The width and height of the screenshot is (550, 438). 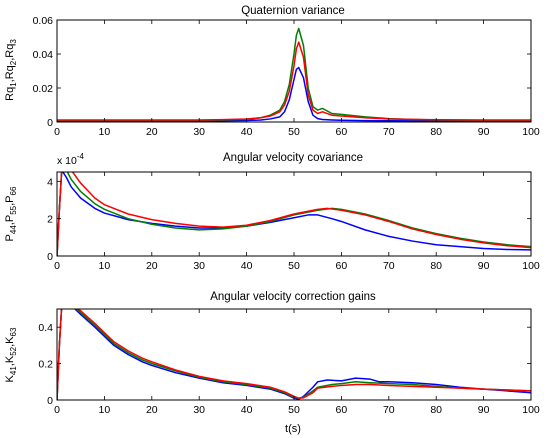 I want to click on y-tick-label: 0.4, so click(x=45, y=328).